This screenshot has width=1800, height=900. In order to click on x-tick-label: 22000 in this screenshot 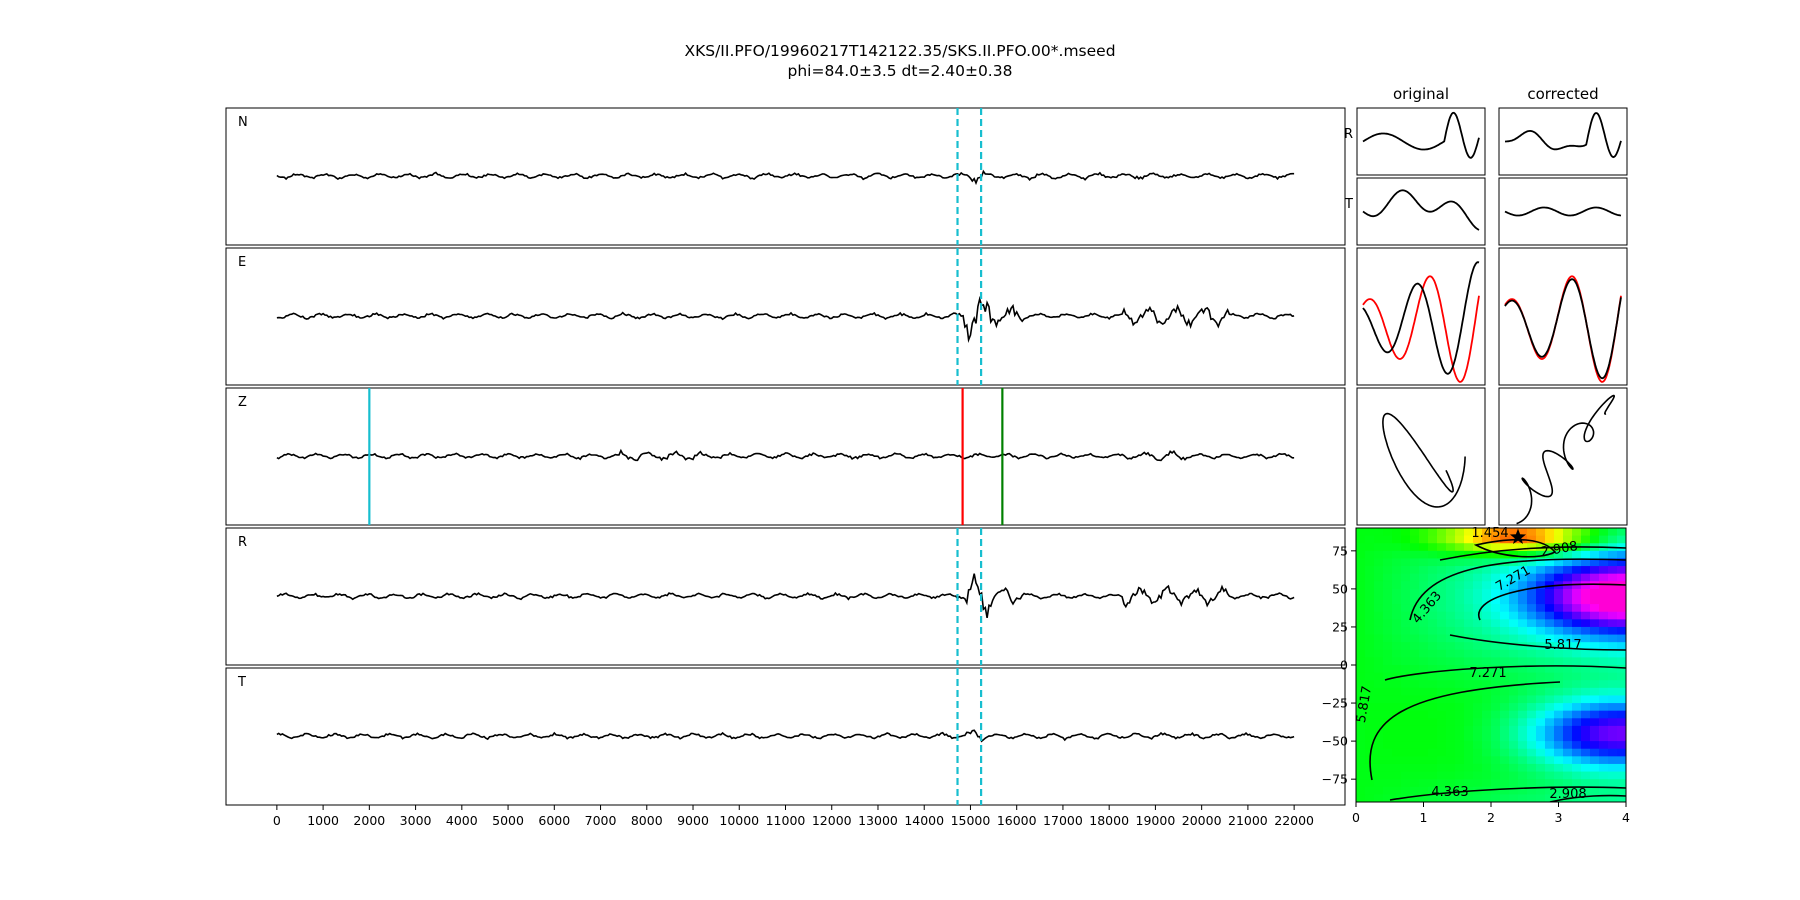, I will do `click(1294, 820)`.